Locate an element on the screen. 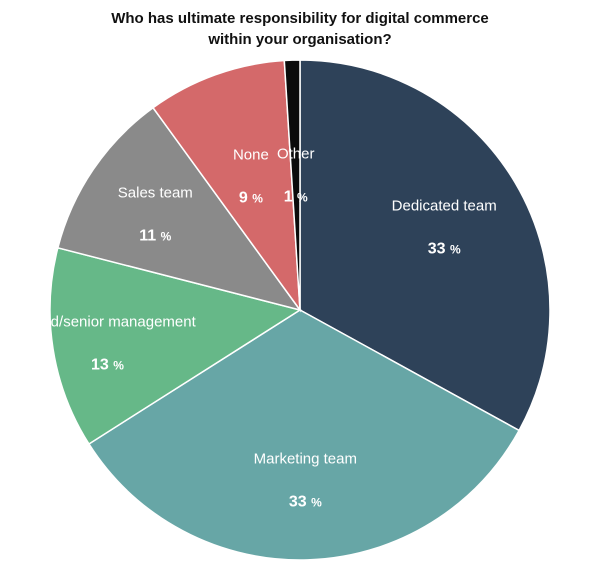  slice-value-dedicated-team: 33 % is located at coordinates (444, 249).